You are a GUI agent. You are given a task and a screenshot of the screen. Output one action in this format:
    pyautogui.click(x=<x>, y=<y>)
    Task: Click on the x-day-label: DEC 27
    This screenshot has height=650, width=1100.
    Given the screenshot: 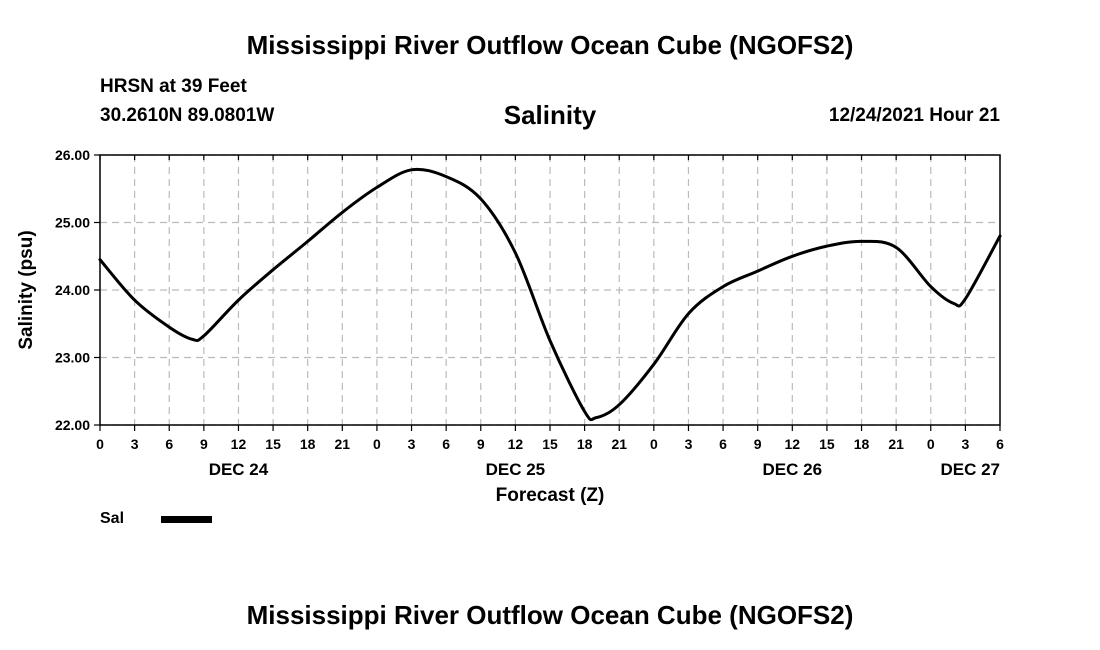 What is the action you would take?
    pyautogui.click(x=970, y=469)
    